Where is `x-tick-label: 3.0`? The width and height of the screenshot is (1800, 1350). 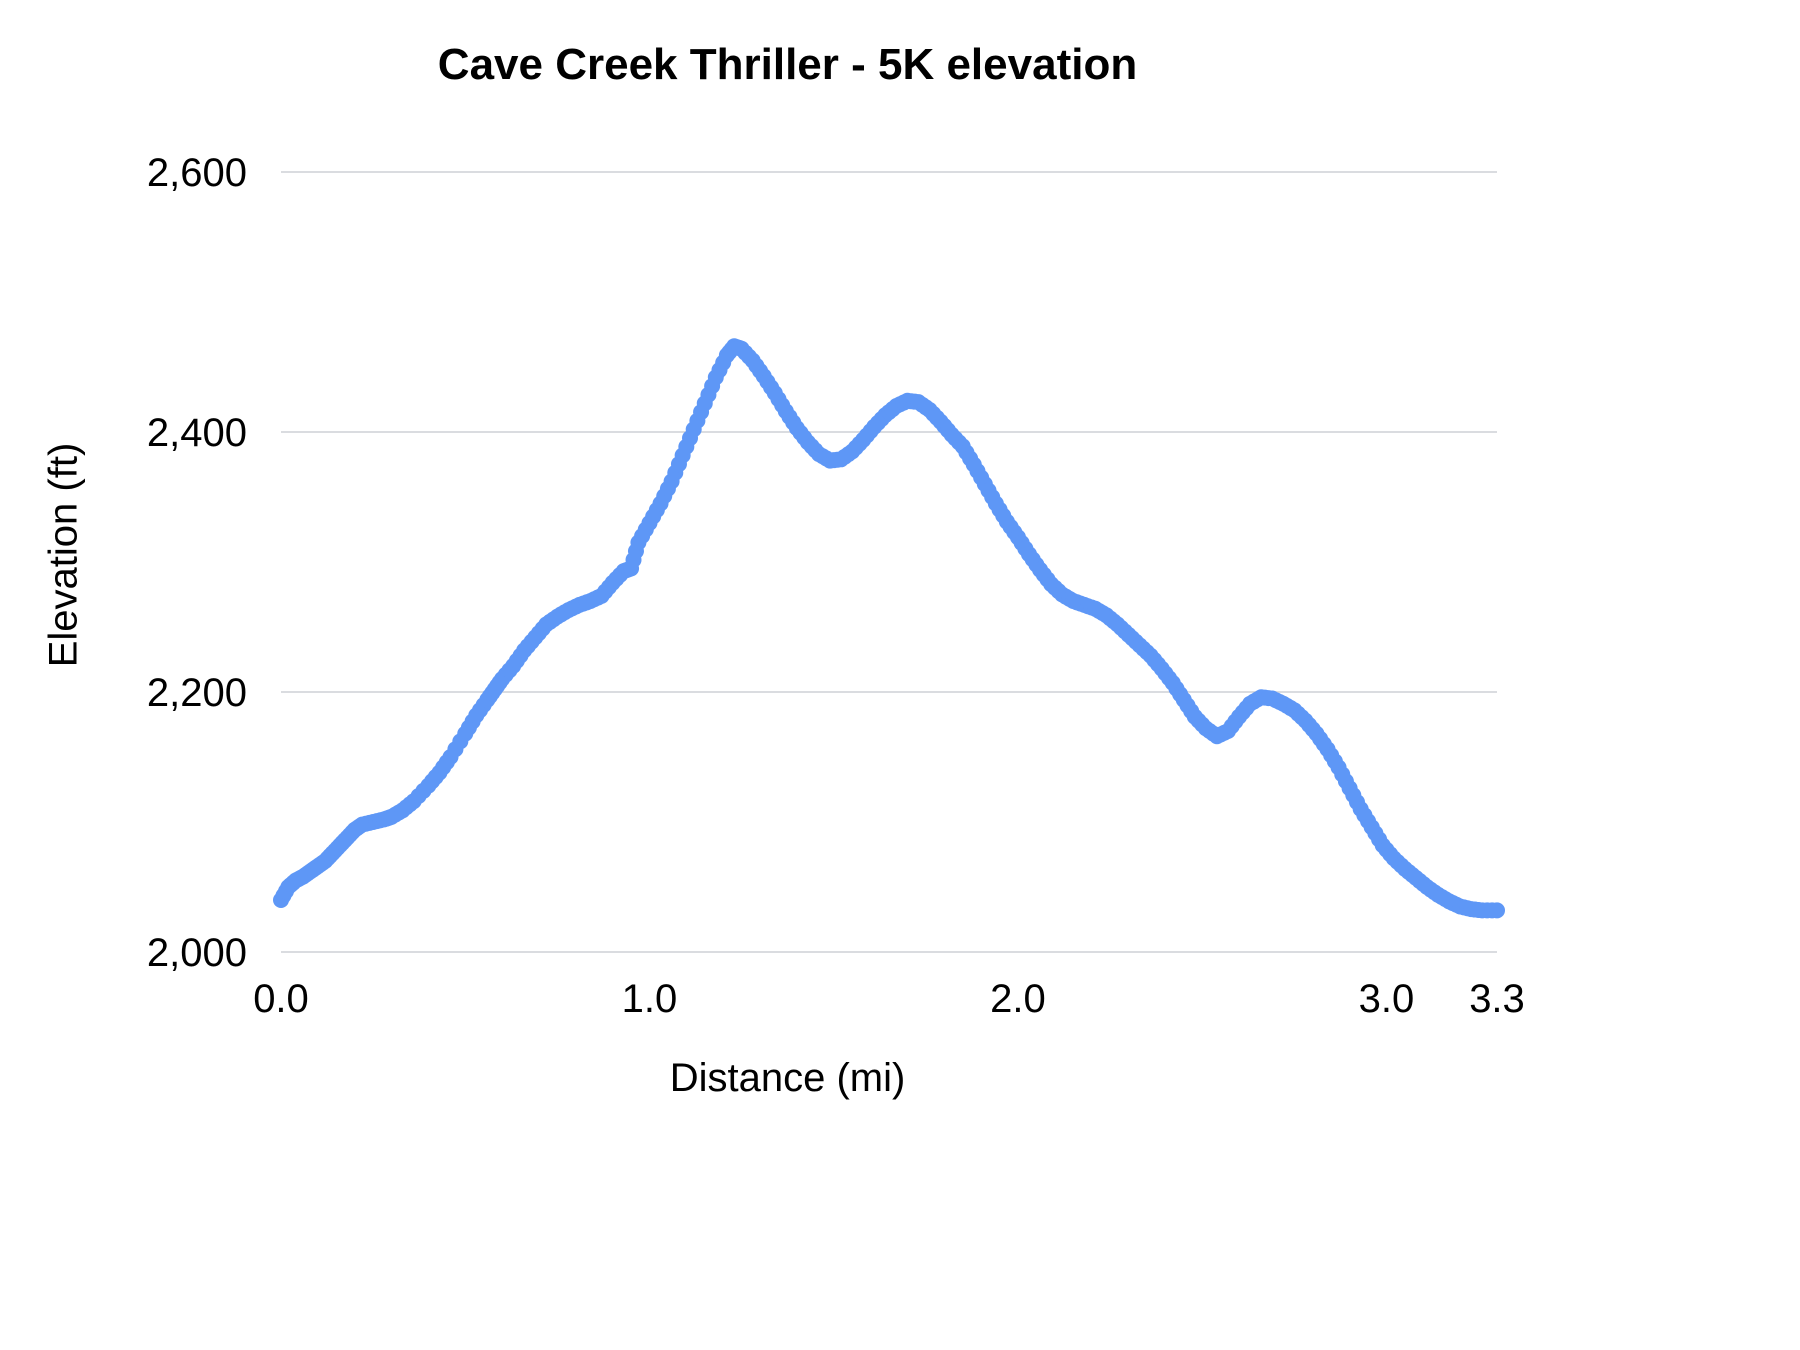 x-tick-label: 3.0 is located at coordinates (1387, 999).